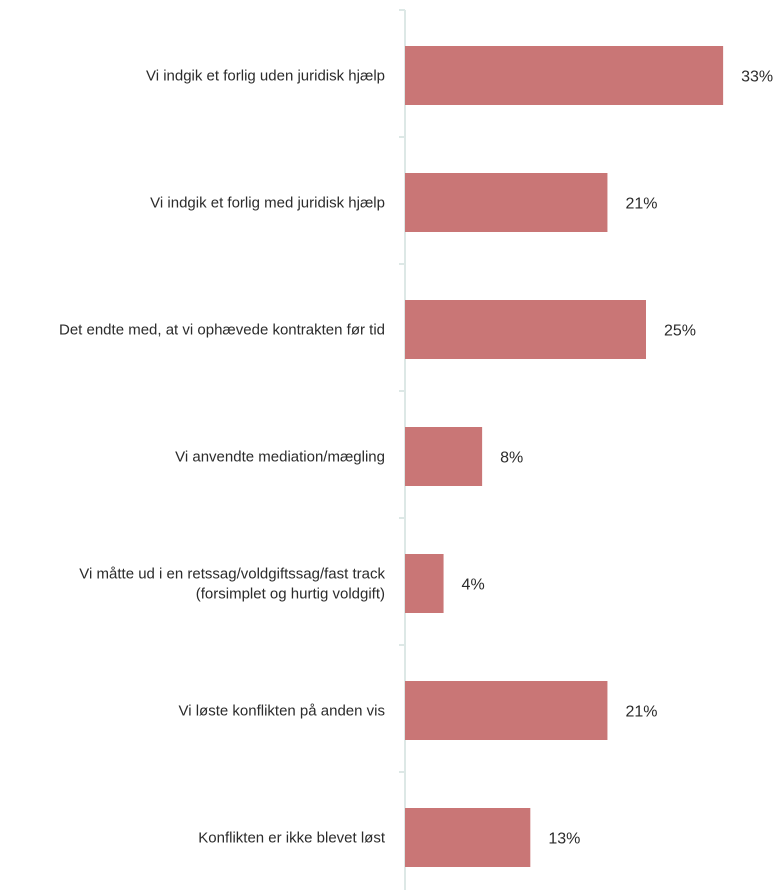 The width and height of the screenshot is (781, 890). What do you see at coordinates (680, 331) in the screenshot?
I see `data-label: 25%` at bounding box center [680, 331].